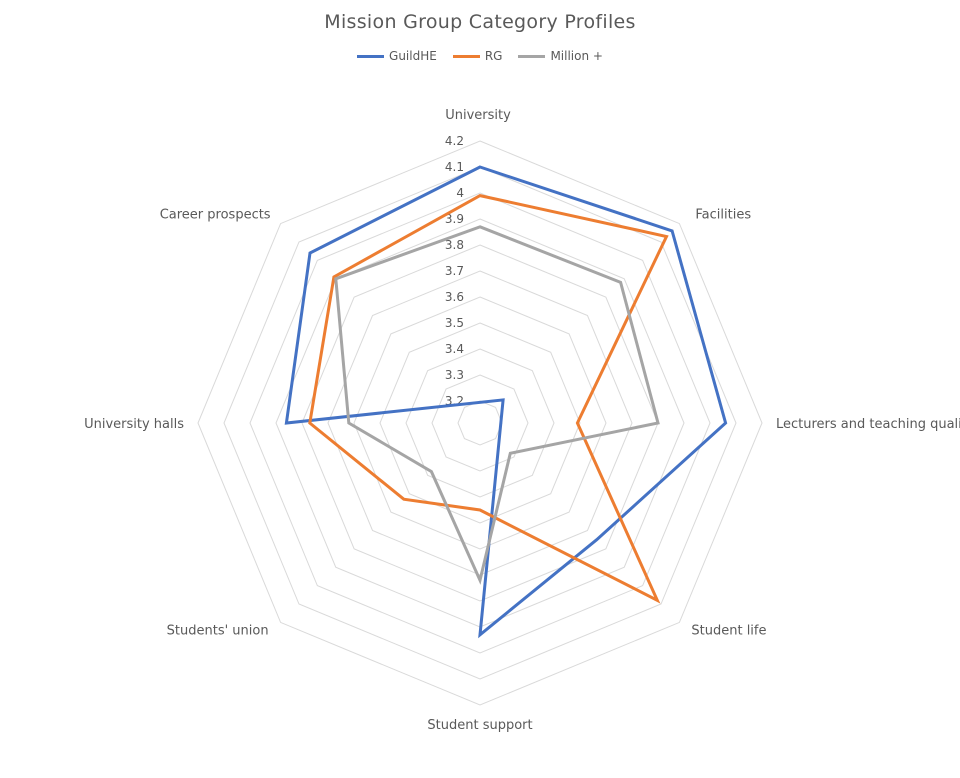 The height and width of the screenshot is (778, 960). I want to click on legend-label-guildhe: GuildHE, so click(413, 56).